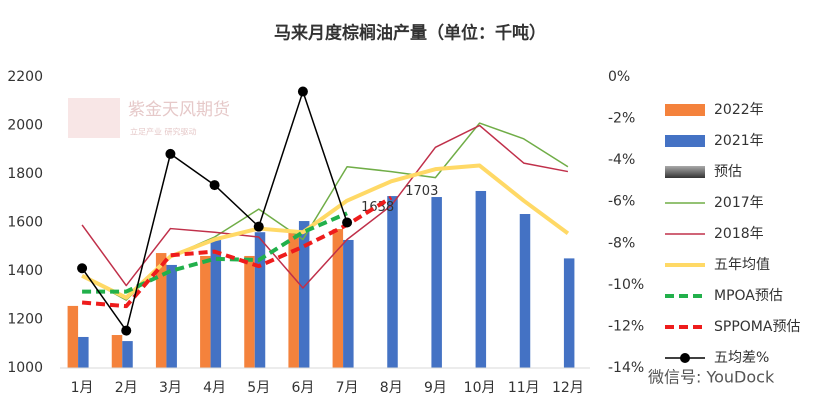 The width and height of the screenshot is (826, 413). I want to click on legend-label: SPPOMA预估, so click(757, 327).